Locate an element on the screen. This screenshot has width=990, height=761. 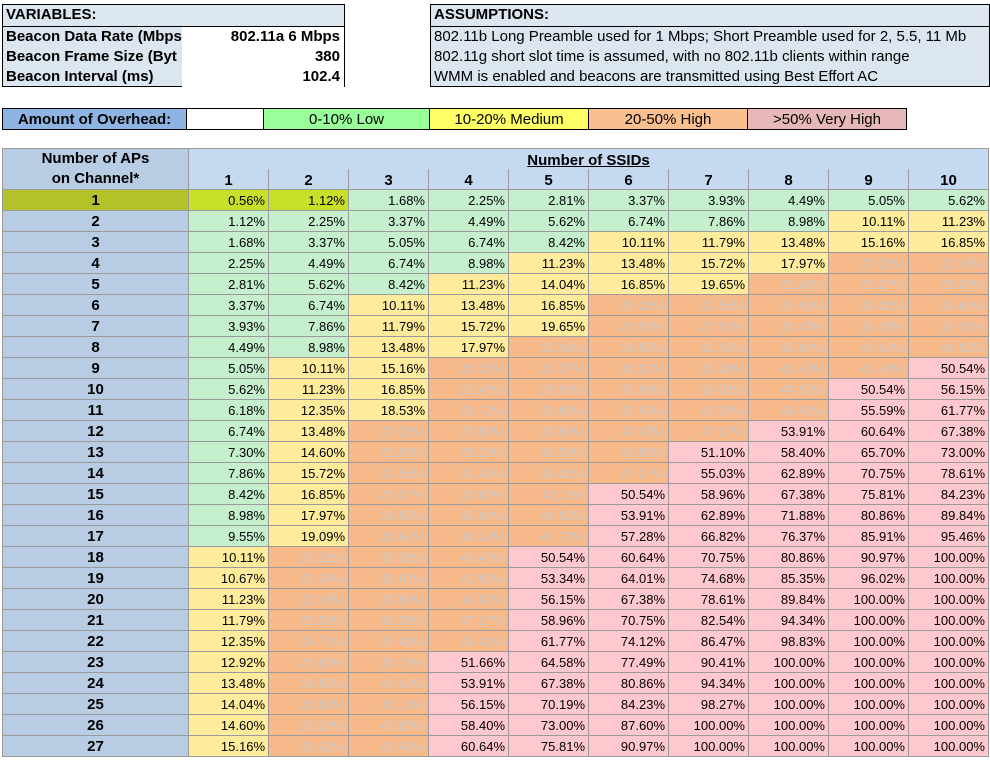
legend-medium: 10-20% Medium is located at coordinates (509, 119).